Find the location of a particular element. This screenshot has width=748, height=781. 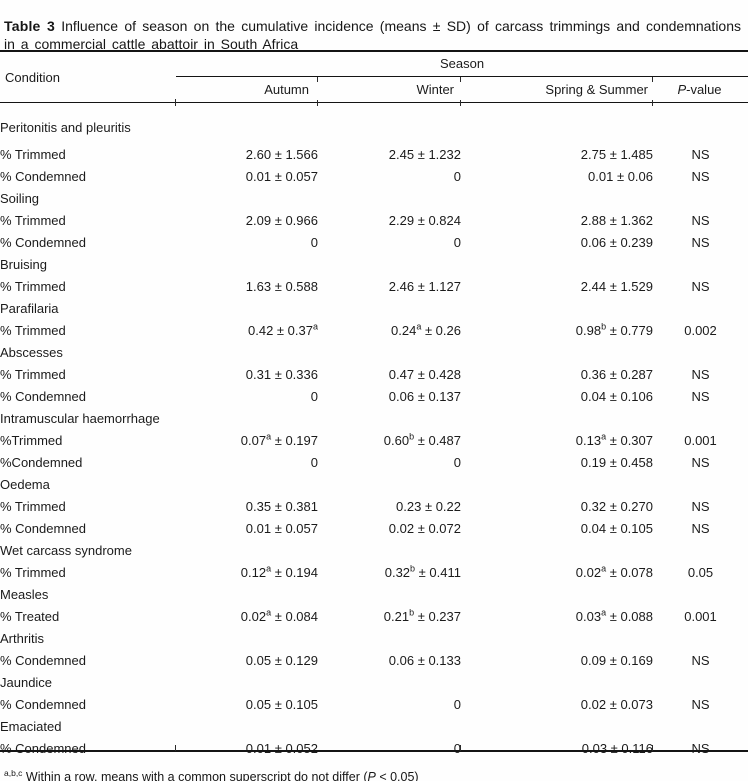

condition-row: Measles is located at coordinates (374, 594).